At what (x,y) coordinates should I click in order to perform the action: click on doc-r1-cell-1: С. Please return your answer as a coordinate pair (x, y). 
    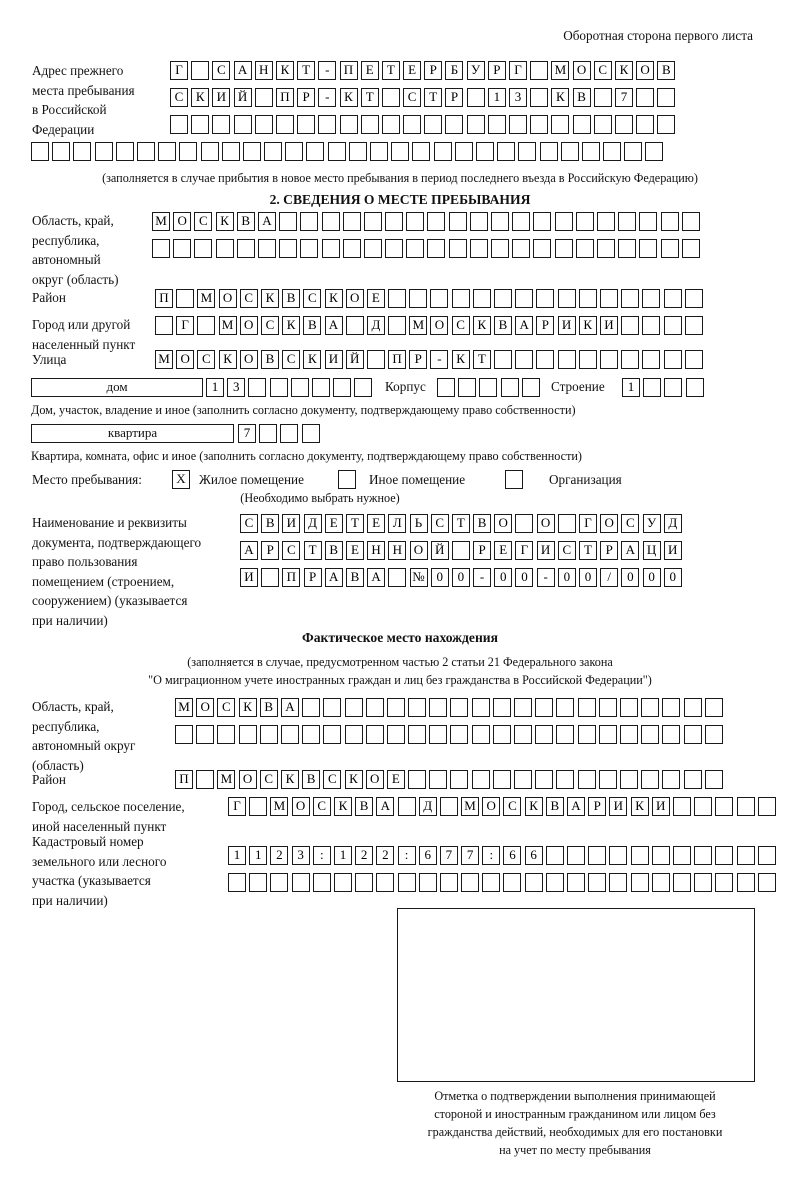
    Looking at the image, I should click on (249, 523).